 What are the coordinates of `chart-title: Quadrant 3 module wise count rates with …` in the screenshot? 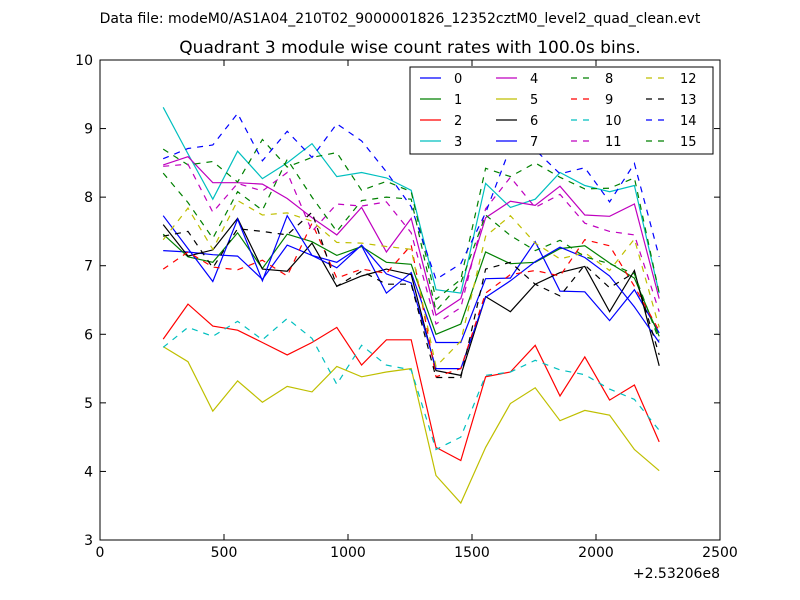 It's located at (409, 48).